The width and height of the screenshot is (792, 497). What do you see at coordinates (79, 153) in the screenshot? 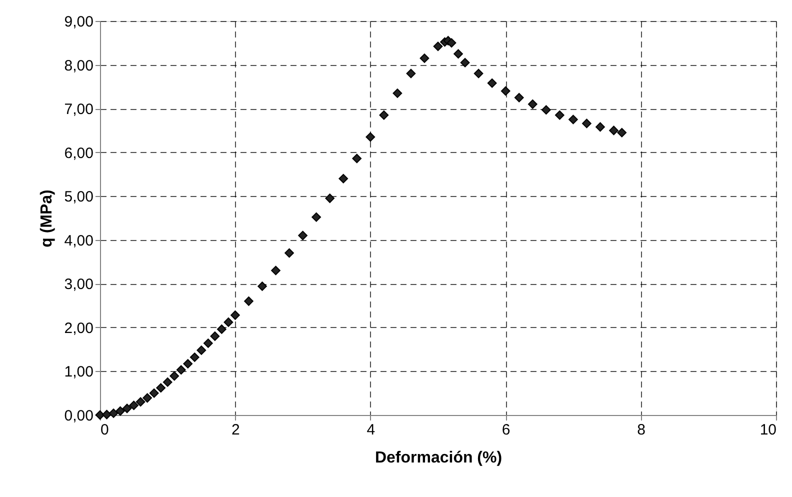
I see `y-tick-label: 6,00` at bounding box center [79, 153].